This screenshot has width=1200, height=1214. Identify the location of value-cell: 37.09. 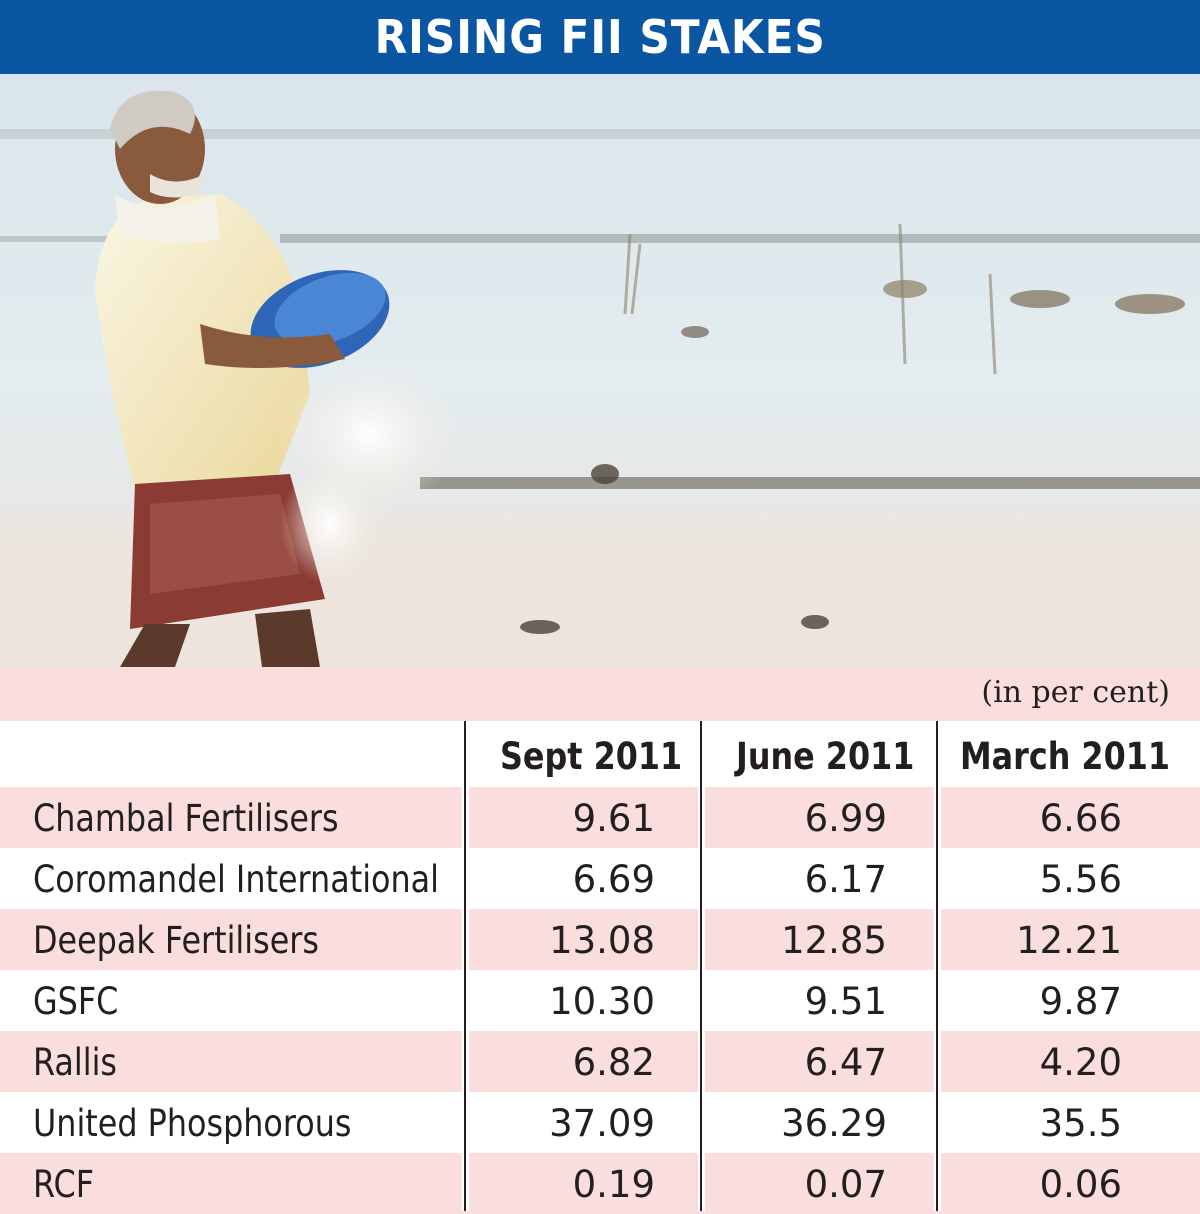
(602, 1123).